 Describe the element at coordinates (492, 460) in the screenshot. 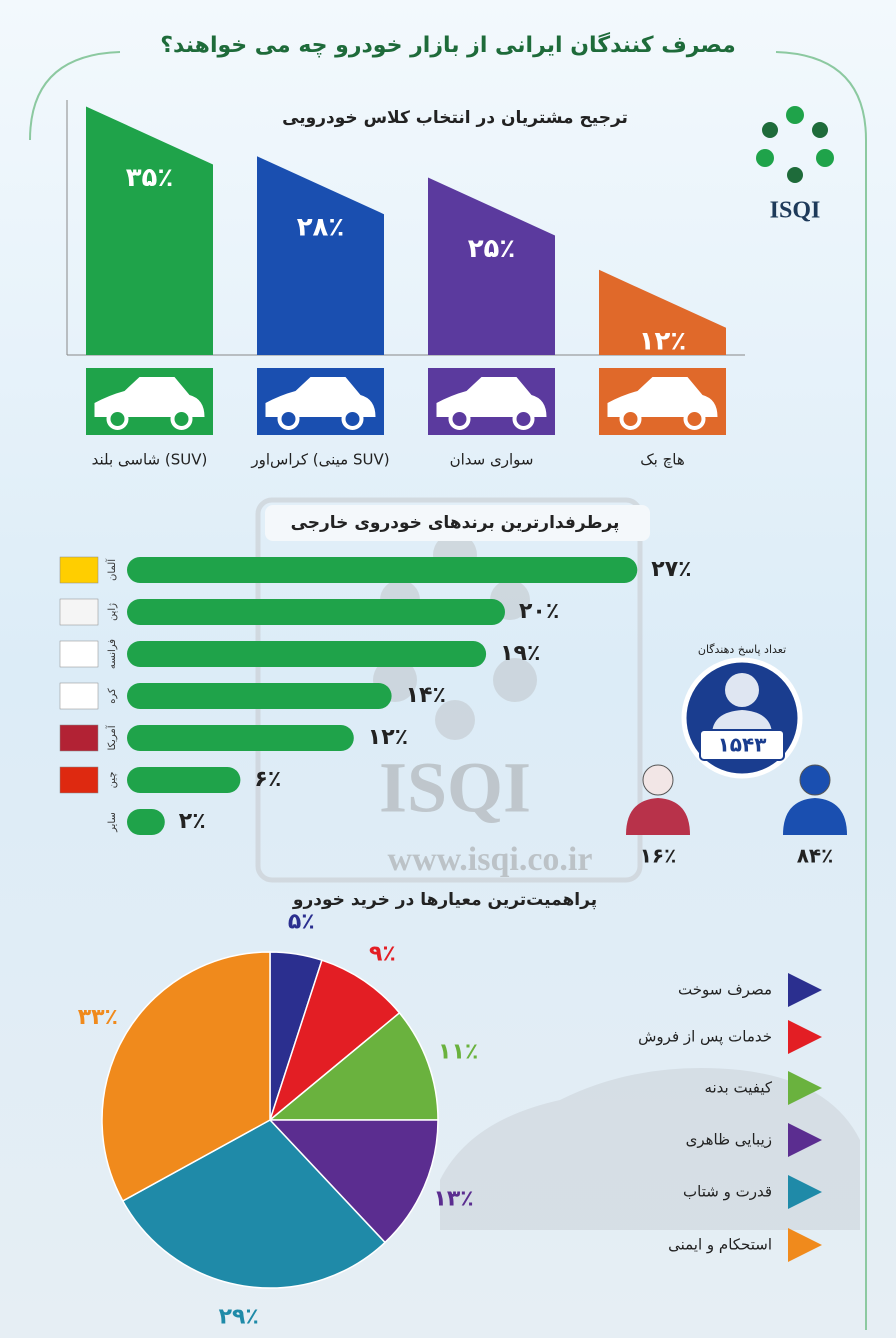

I see `category-label: سواری سدان` at that location.